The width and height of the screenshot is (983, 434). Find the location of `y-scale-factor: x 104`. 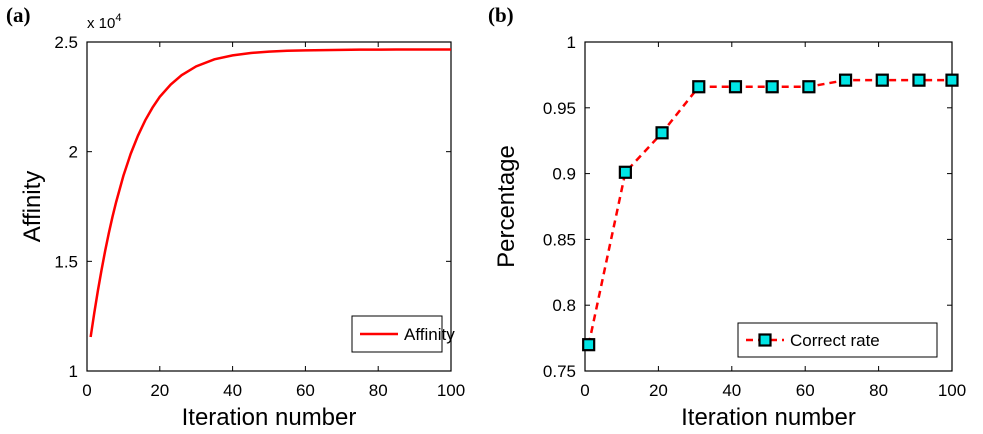

y-scale-factor: x 104 is located at coordinates (104, 22).